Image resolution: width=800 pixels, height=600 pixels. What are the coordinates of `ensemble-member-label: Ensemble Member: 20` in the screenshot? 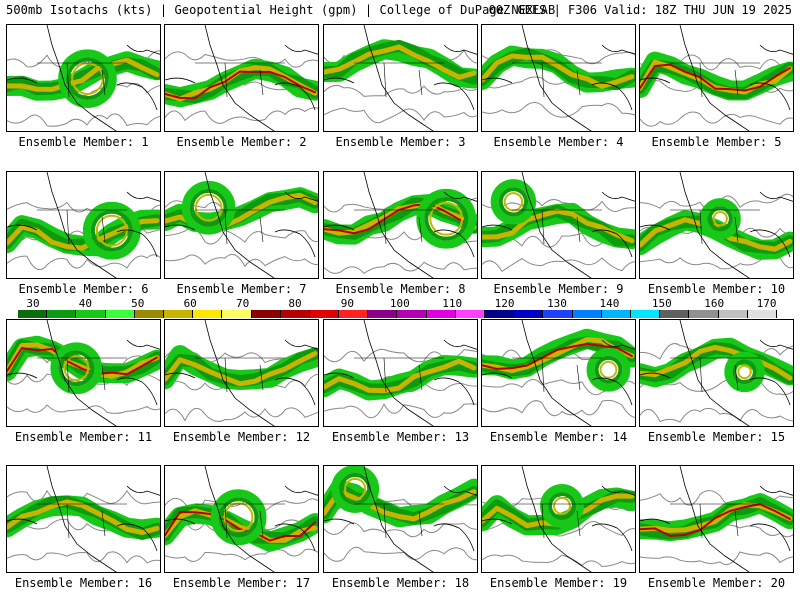 It's located at (716, 583).